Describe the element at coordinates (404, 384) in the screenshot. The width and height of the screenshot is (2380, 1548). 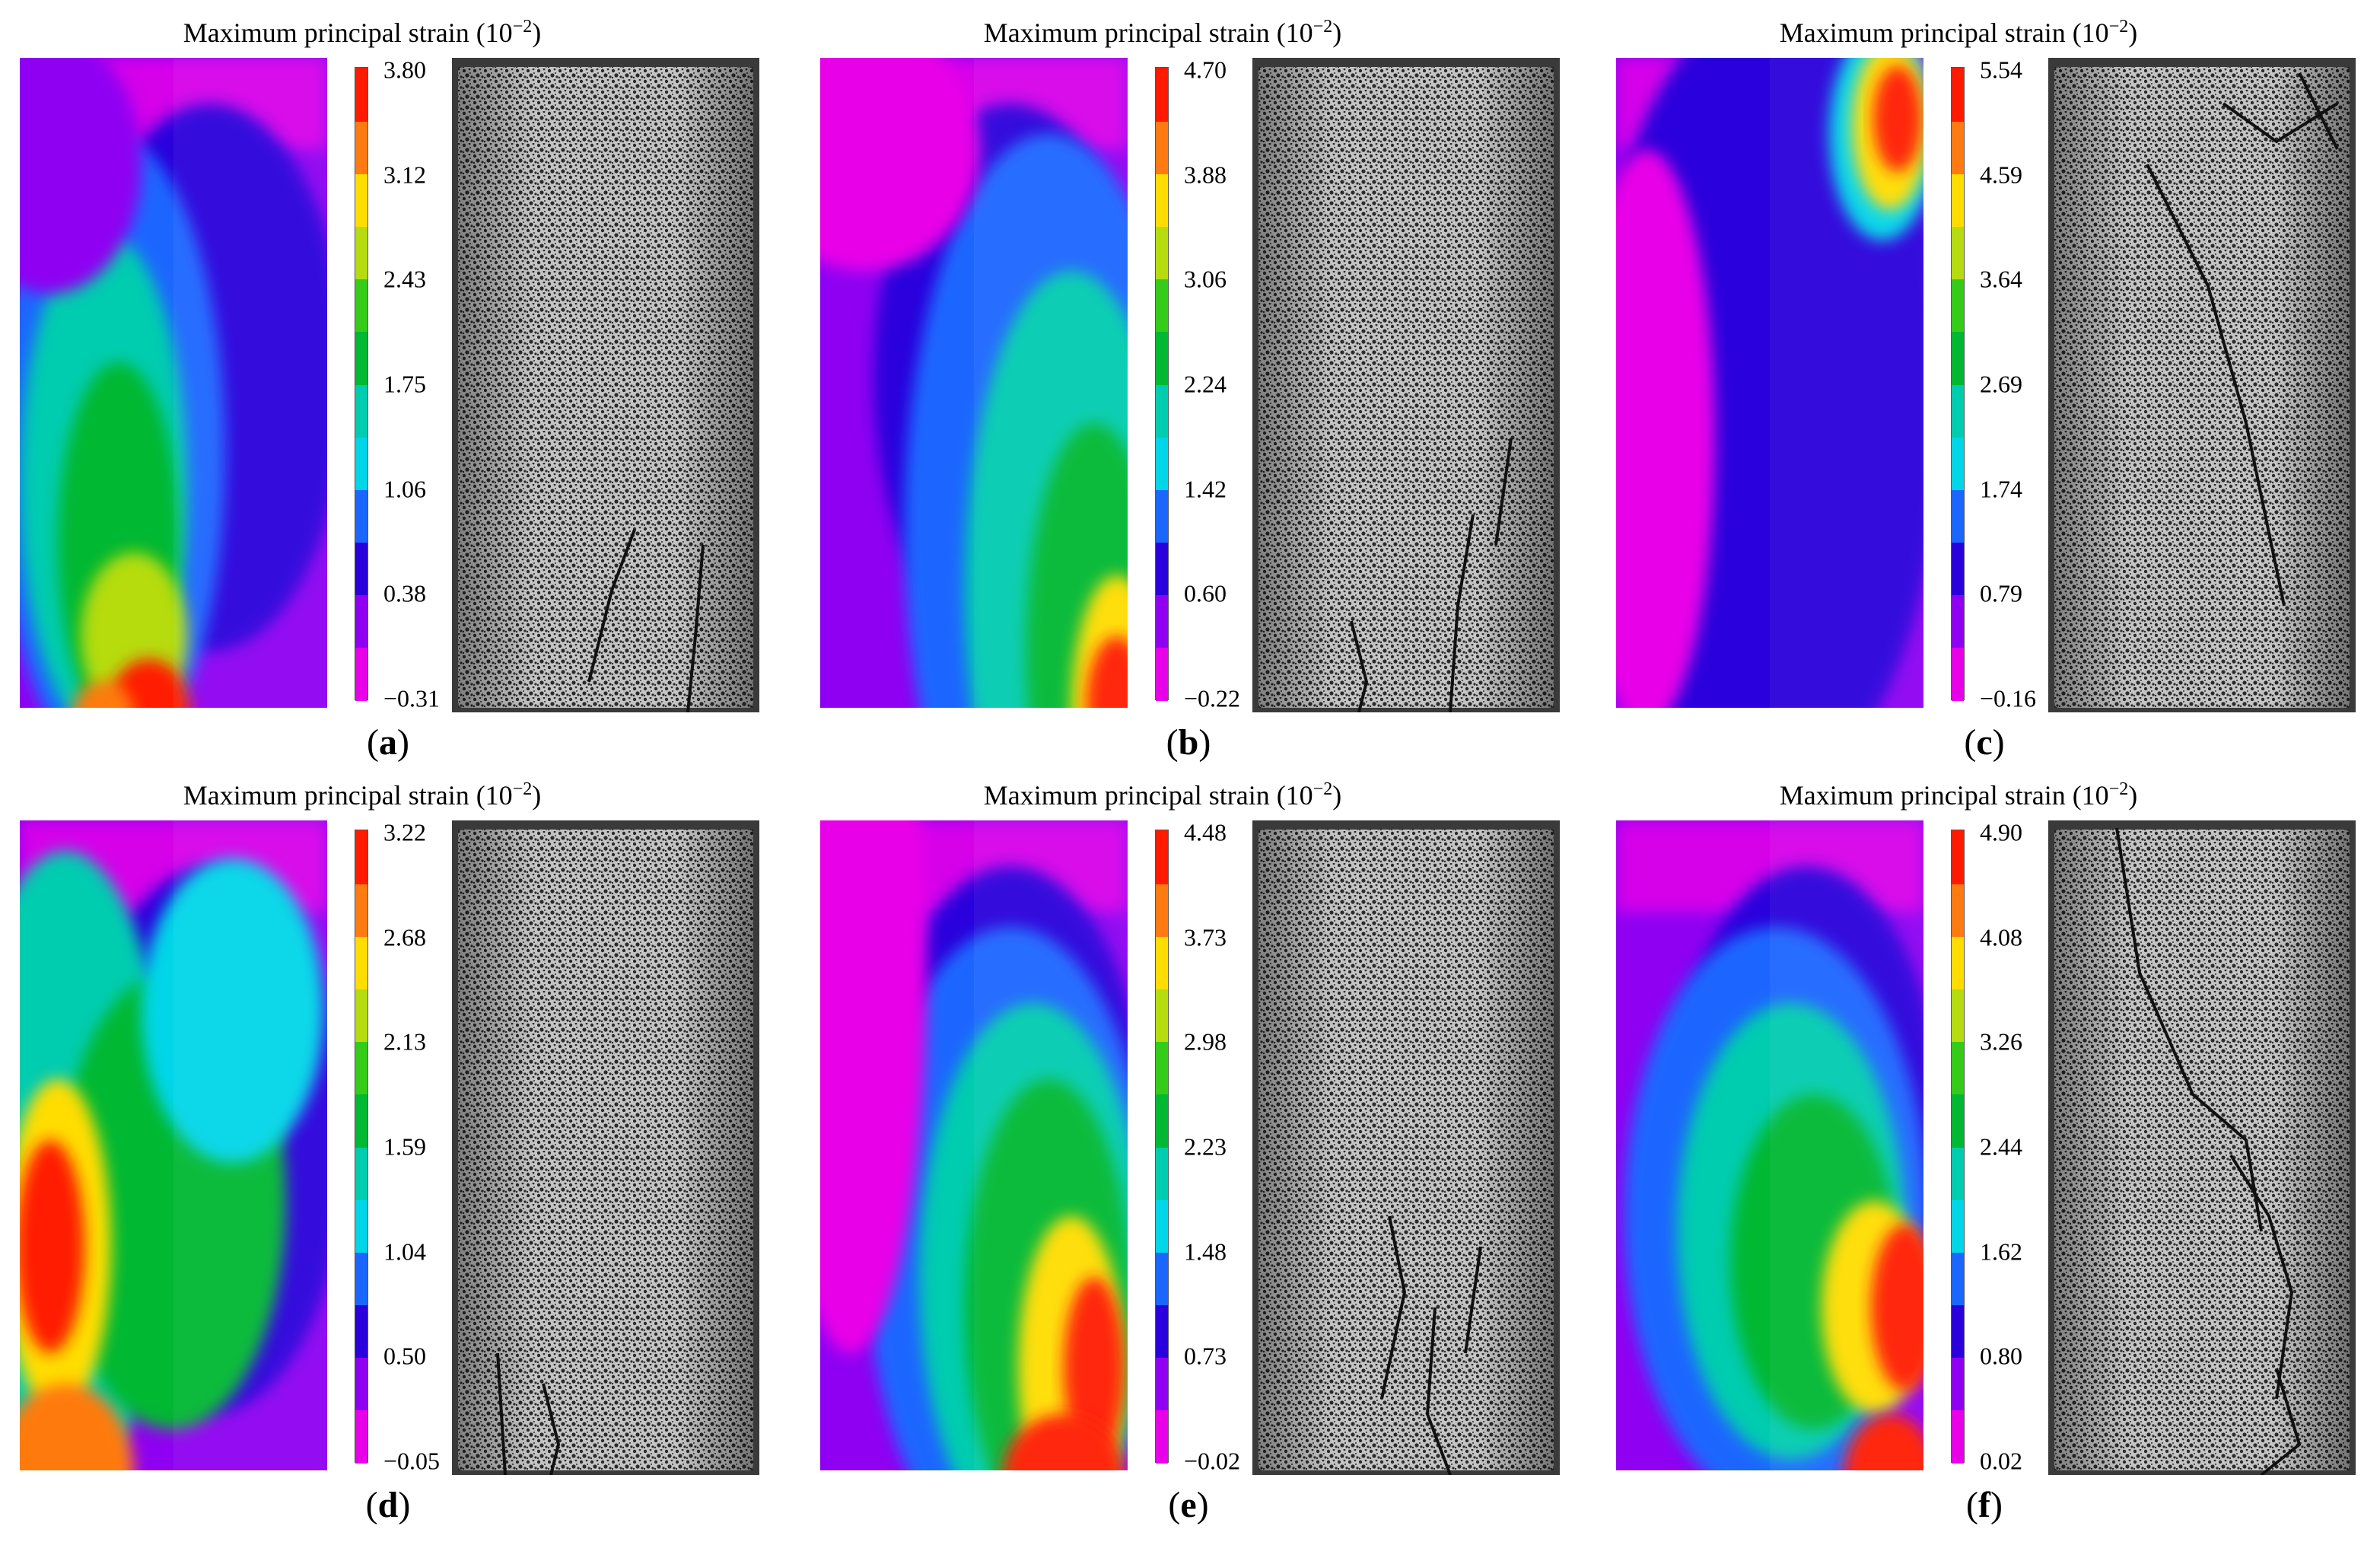
I see `colorbar-tick-label: 1.75` at that location.